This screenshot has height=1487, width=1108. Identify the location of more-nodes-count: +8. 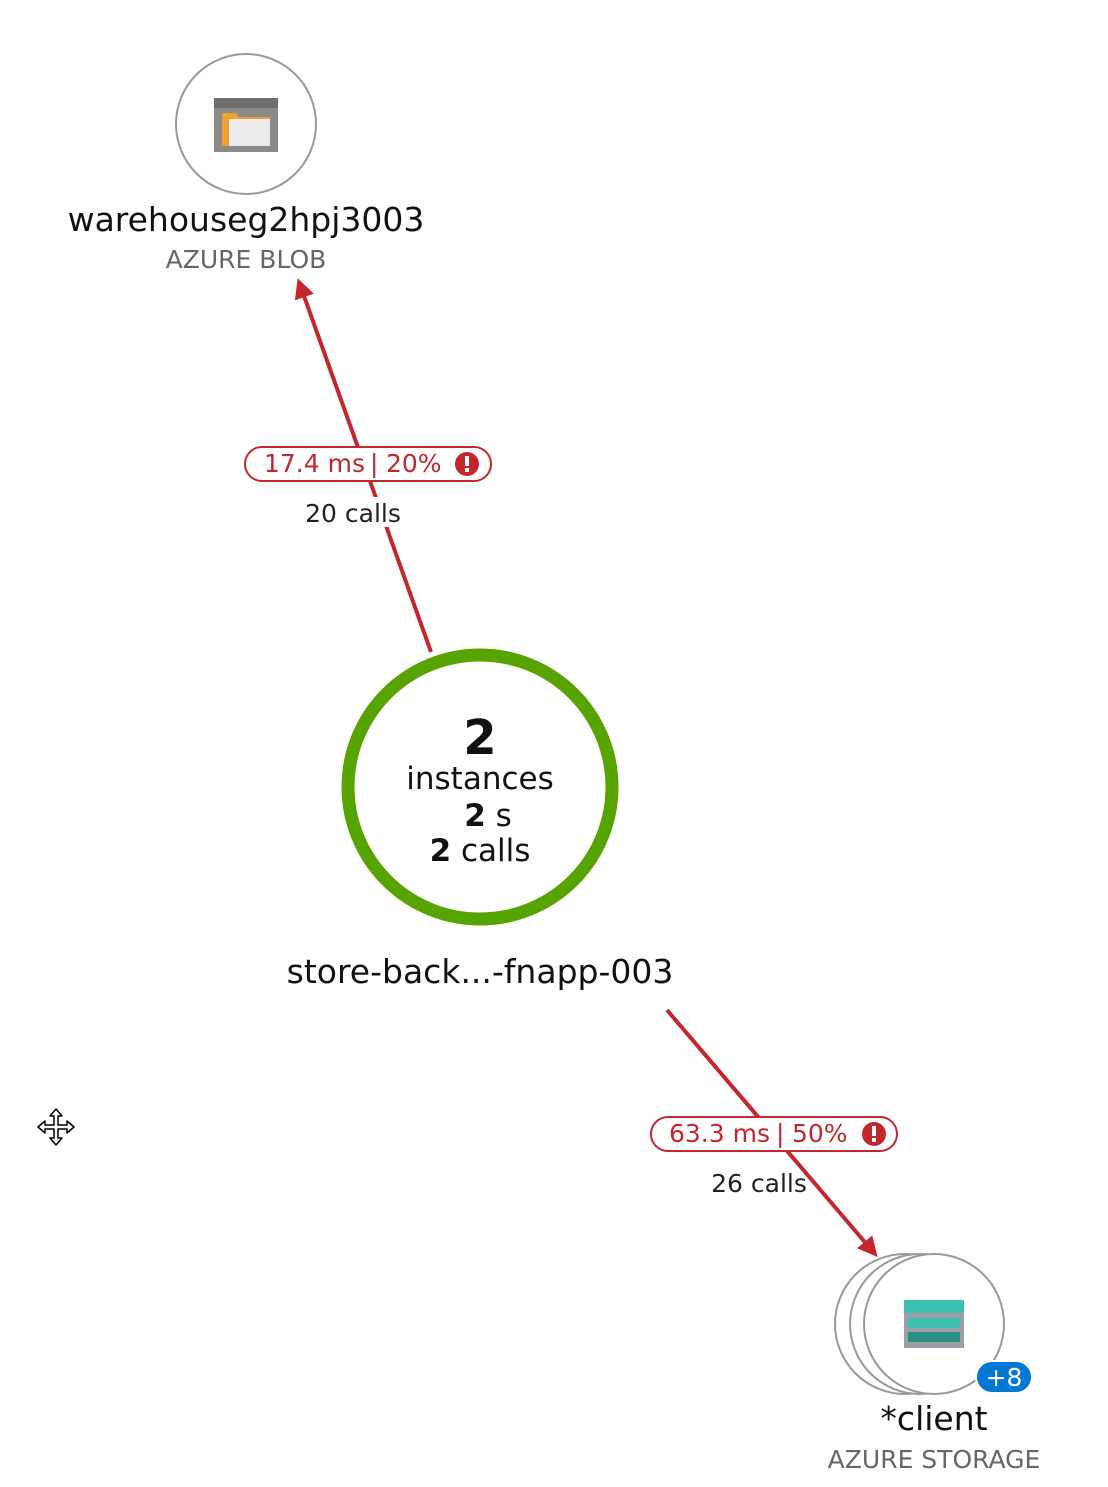
(1004, 1377).